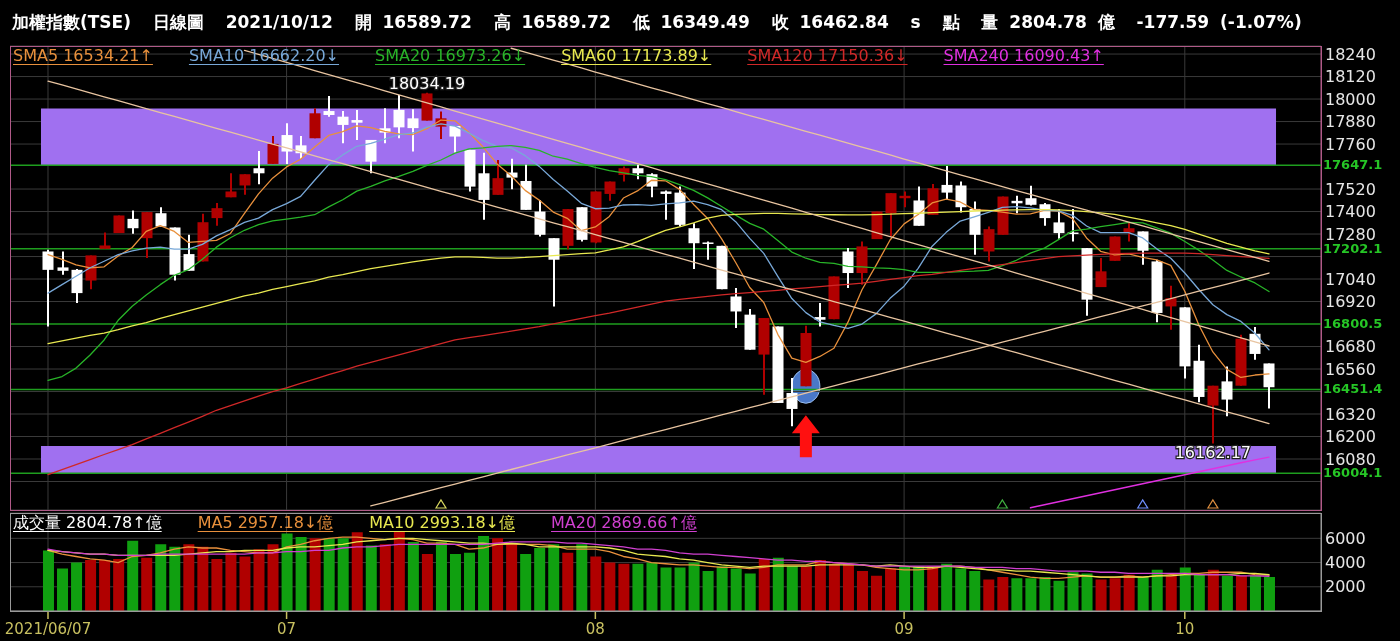  I want to click on y-tick-label: 16680, so click(1350, 347).